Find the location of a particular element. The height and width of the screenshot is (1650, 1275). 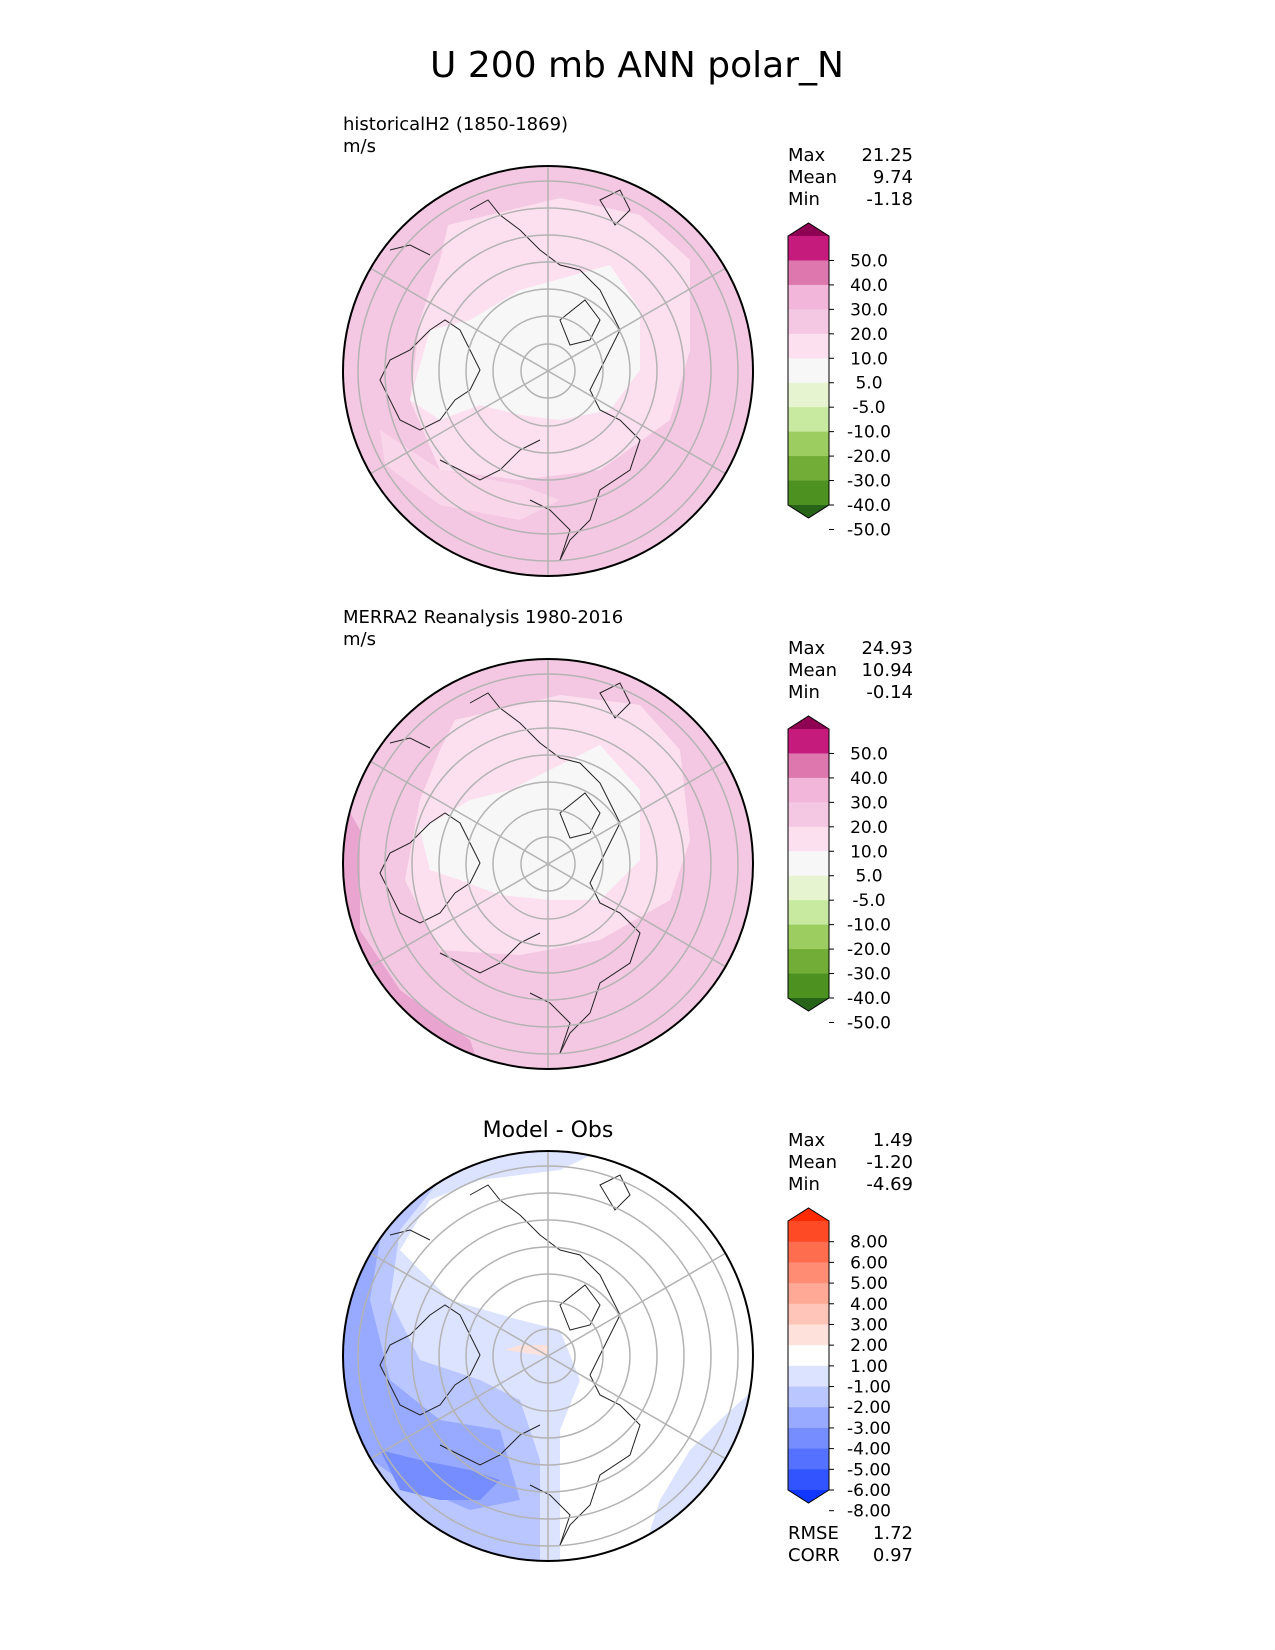

metric-rmse-value: 1.72 is located at coordinates (893, 1533).